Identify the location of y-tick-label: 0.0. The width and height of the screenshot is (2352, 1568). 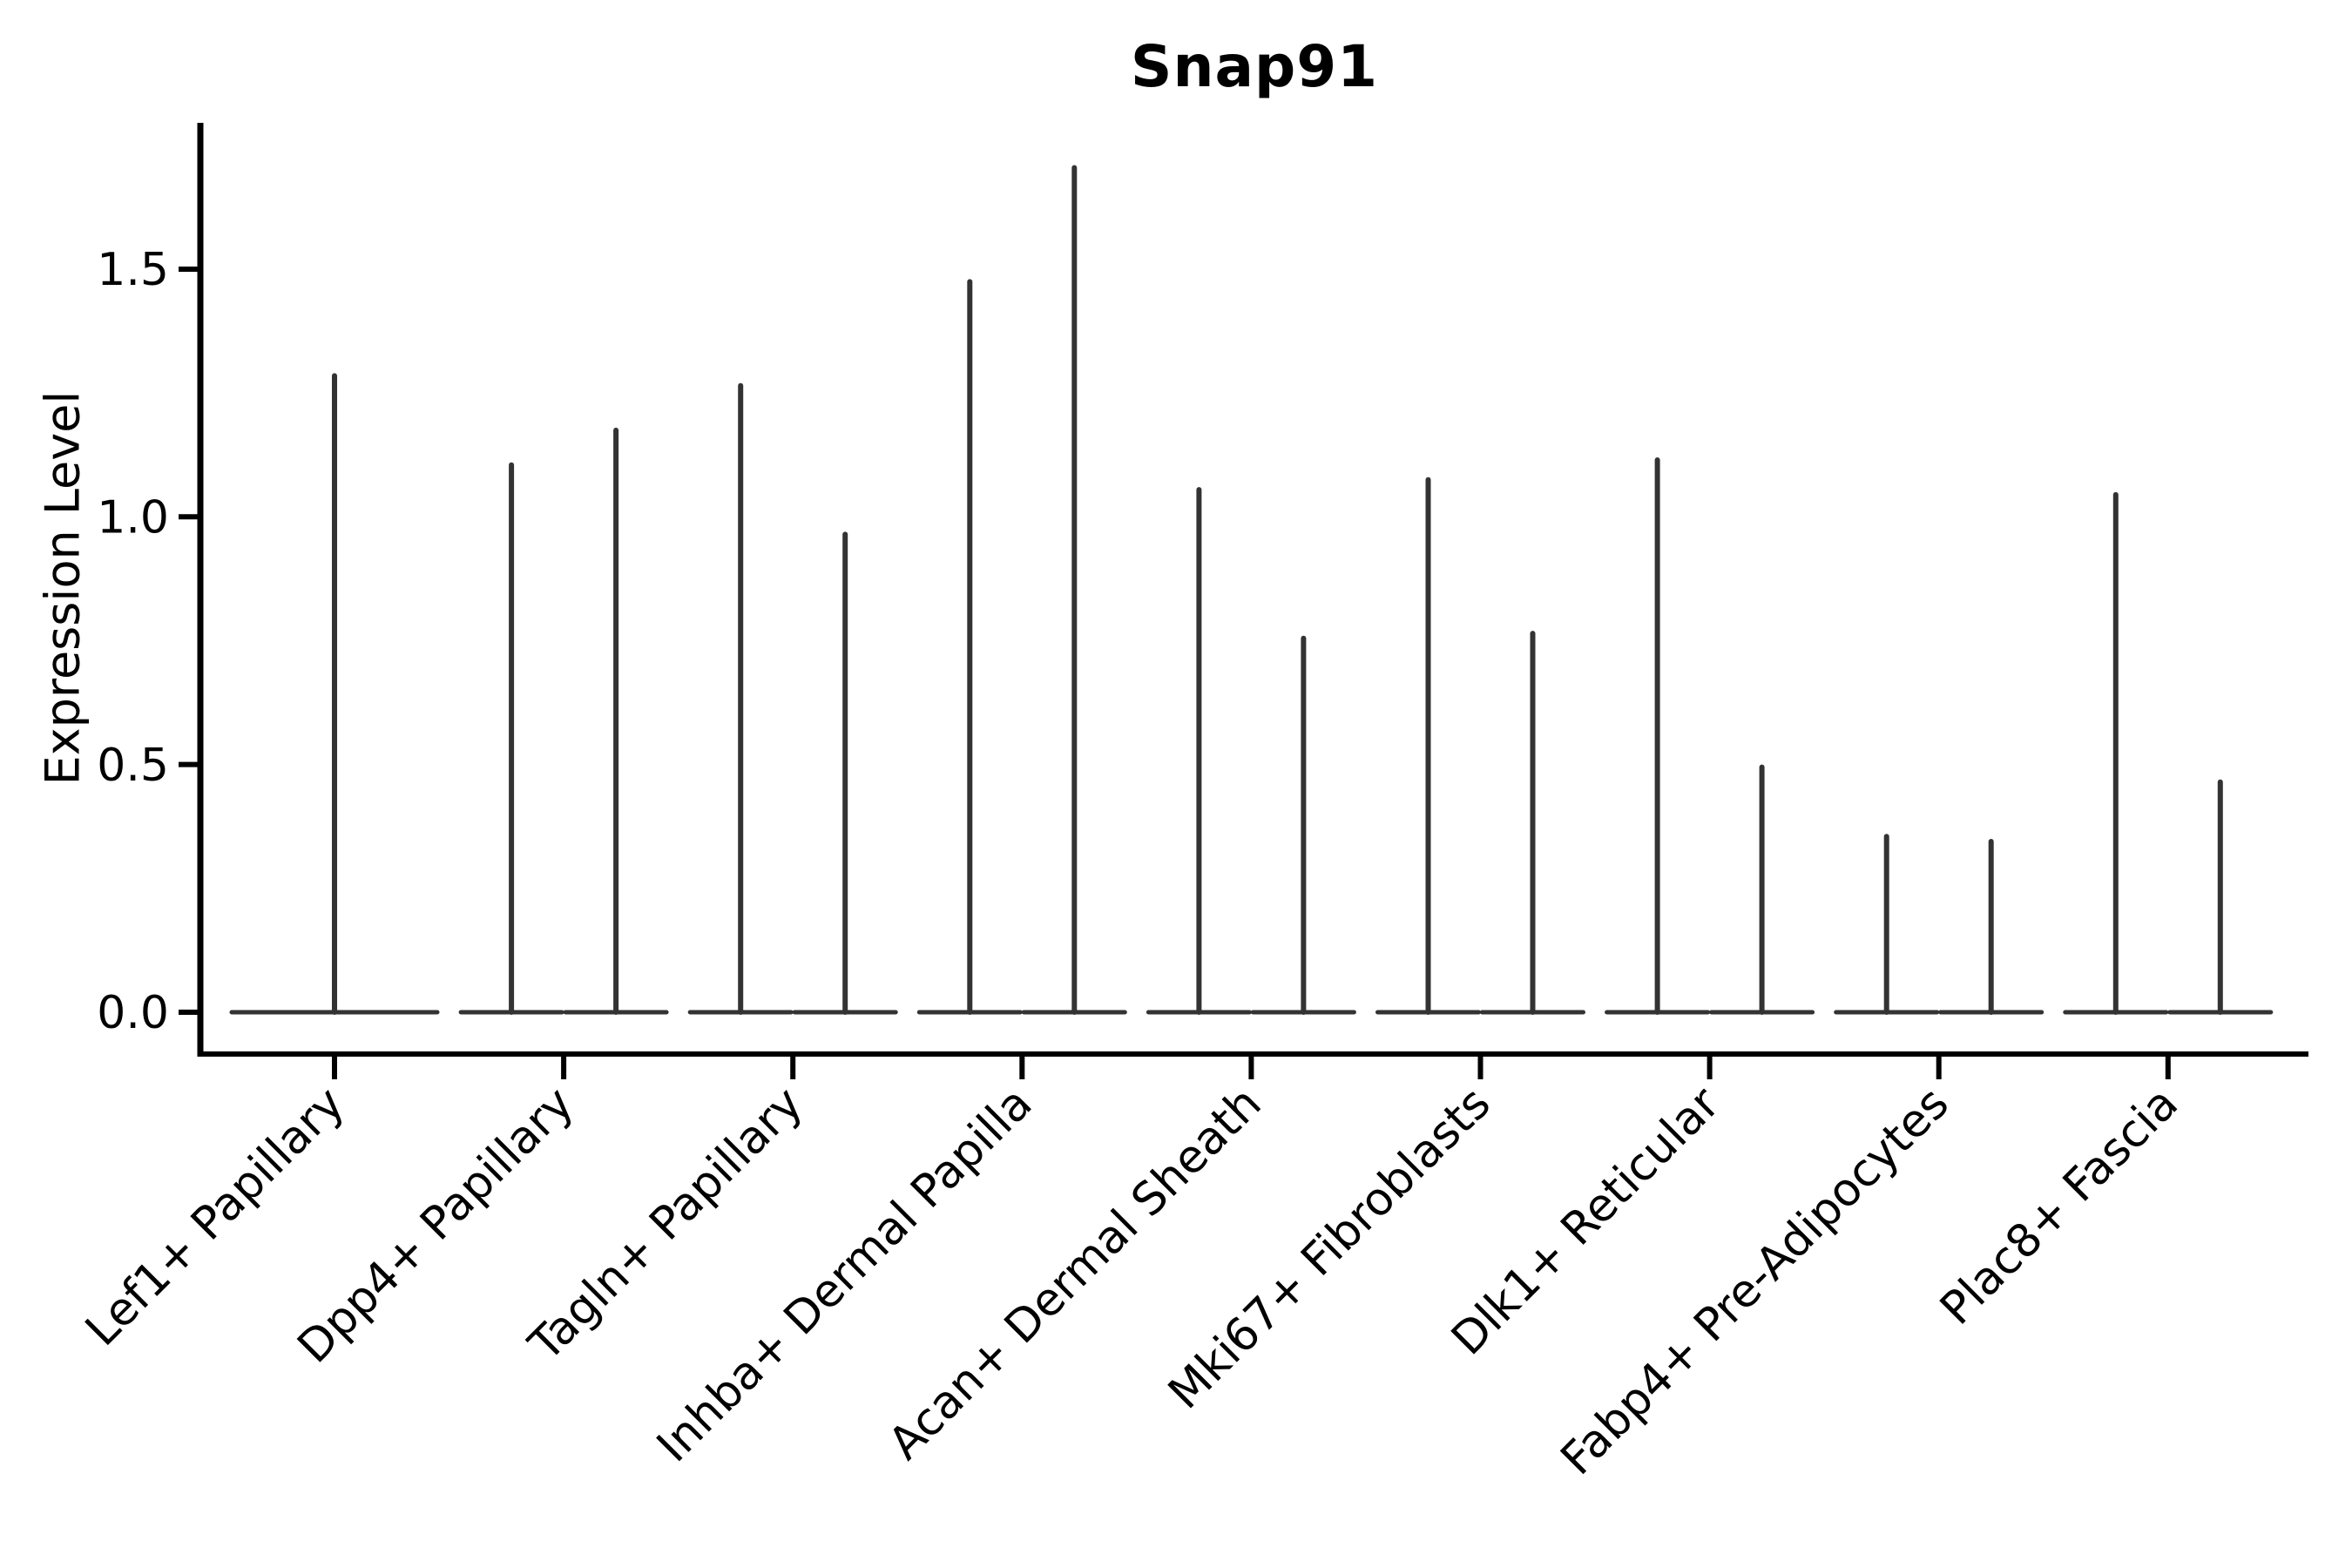
(133, 1013).